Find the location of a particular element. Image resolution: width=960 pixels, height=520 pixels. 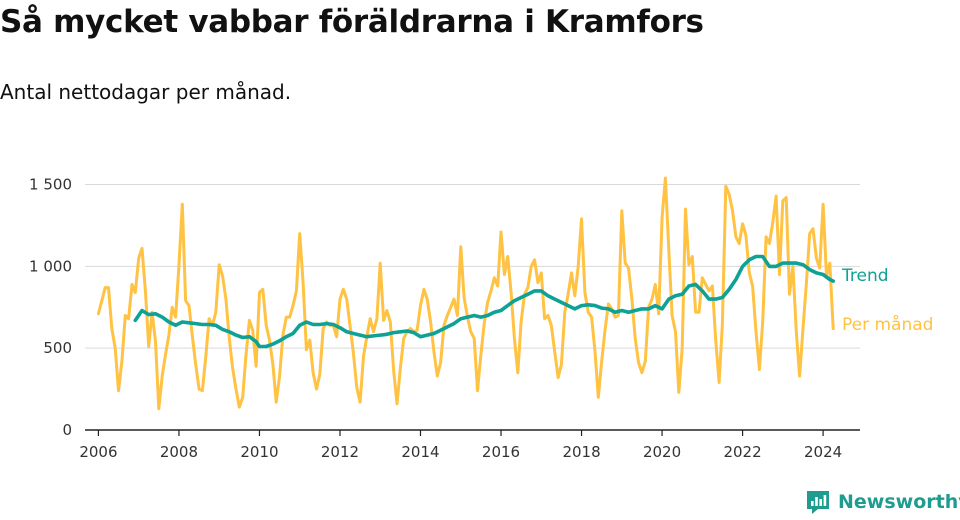

x-tick-label: 2010 is located at coordinates (259, 452).